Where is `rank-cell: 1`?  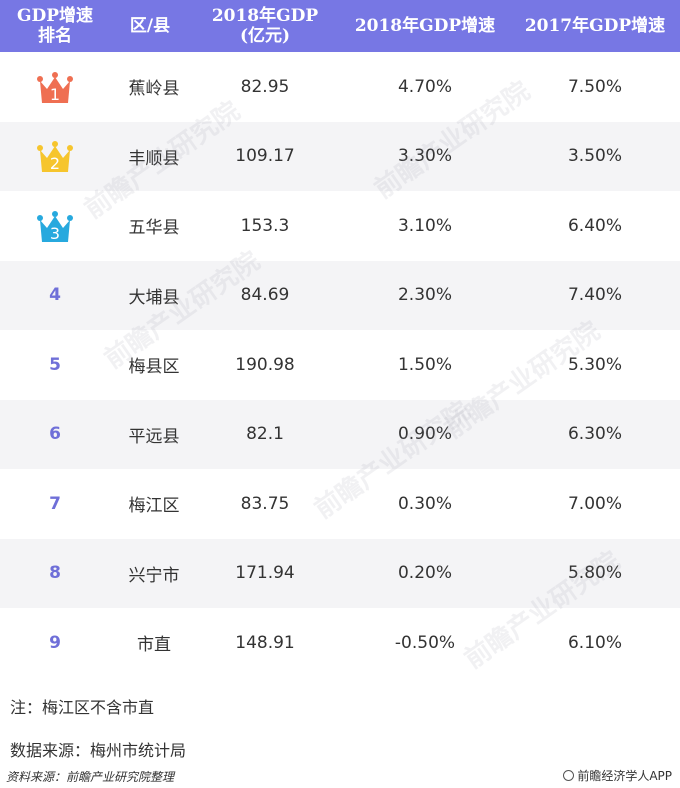
rank-cell: 1 is located at coordinates (55, 87).